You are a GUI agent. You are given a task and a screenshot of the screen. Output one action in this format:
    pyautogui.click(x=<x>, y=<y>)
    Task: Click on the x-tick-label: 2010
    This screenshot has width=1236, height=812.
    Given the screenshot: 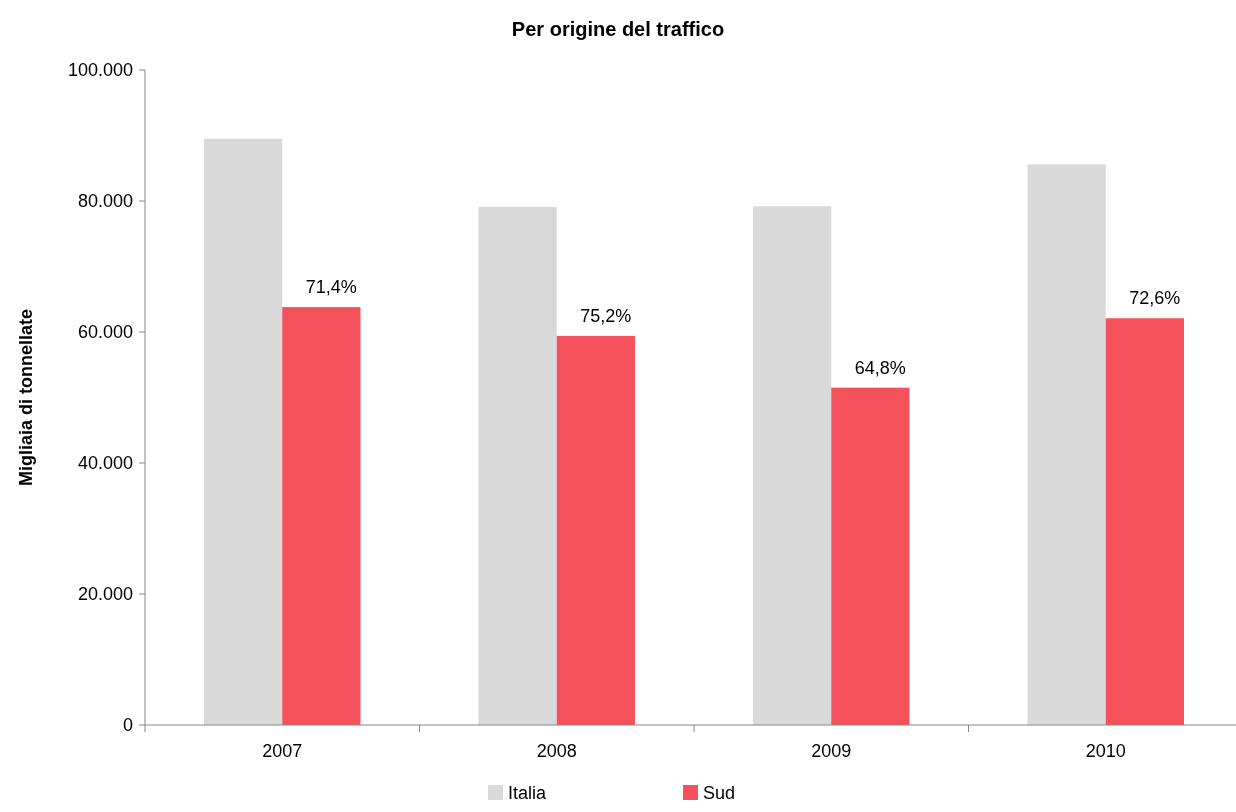 What is the action you would take?
    pyautogui.click(x=1105, y=751)
    